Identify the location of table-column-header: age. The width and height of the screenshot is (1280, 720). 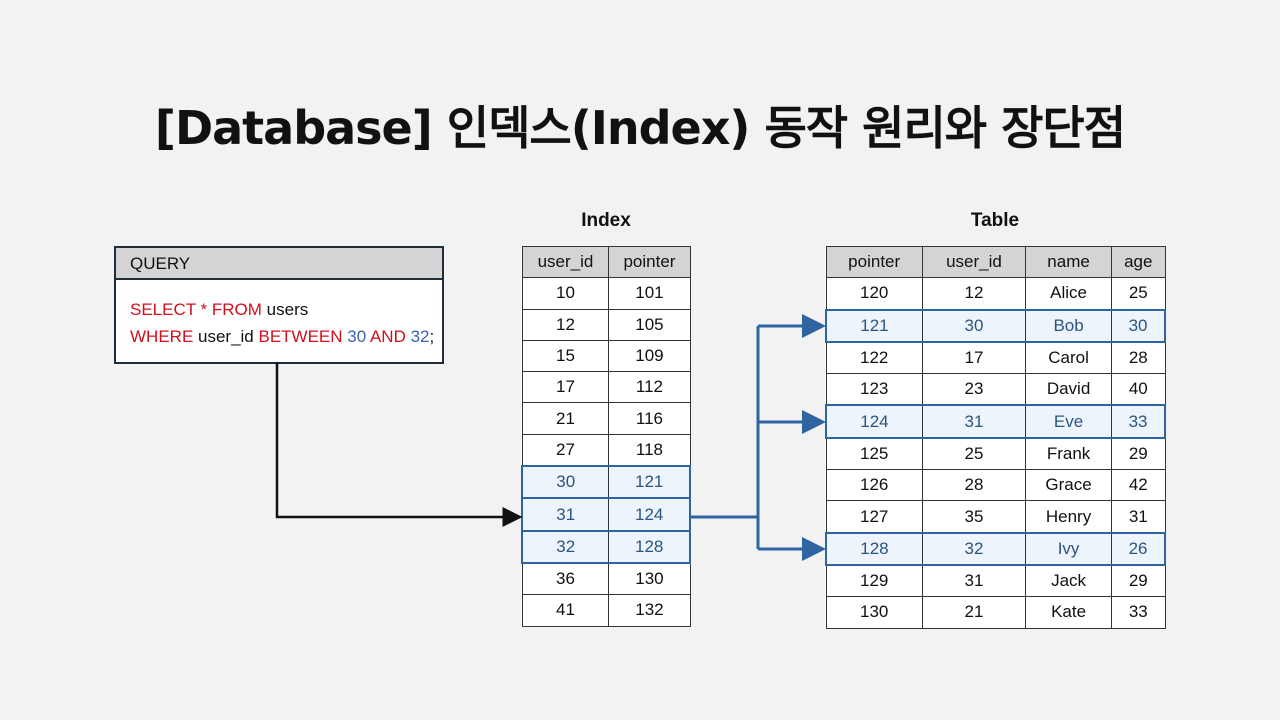
(1138, 262).